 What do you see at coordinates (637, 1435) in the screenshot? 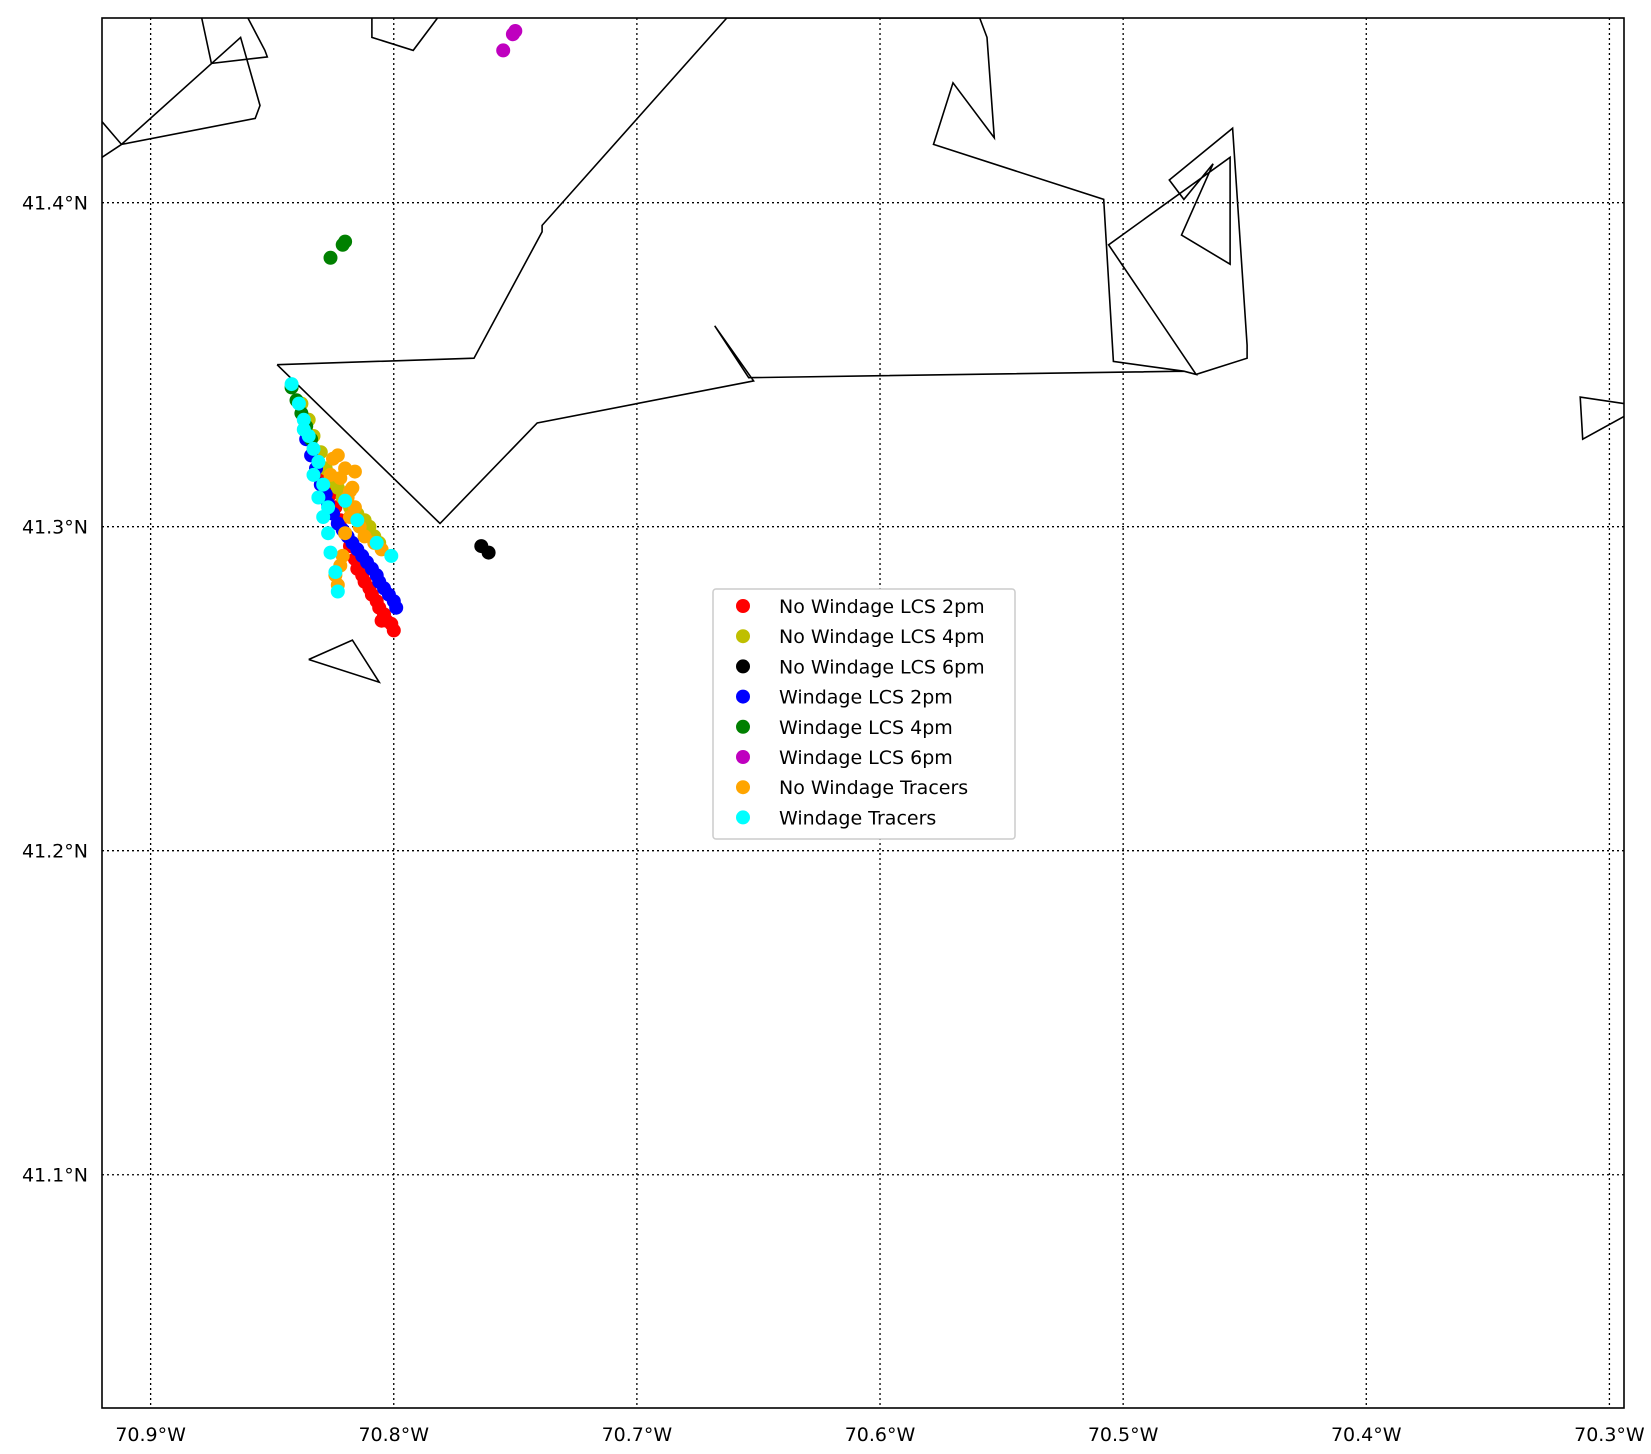
I see `x-tick-label-2: 70.7°W` at bounding box center [637, 1435].